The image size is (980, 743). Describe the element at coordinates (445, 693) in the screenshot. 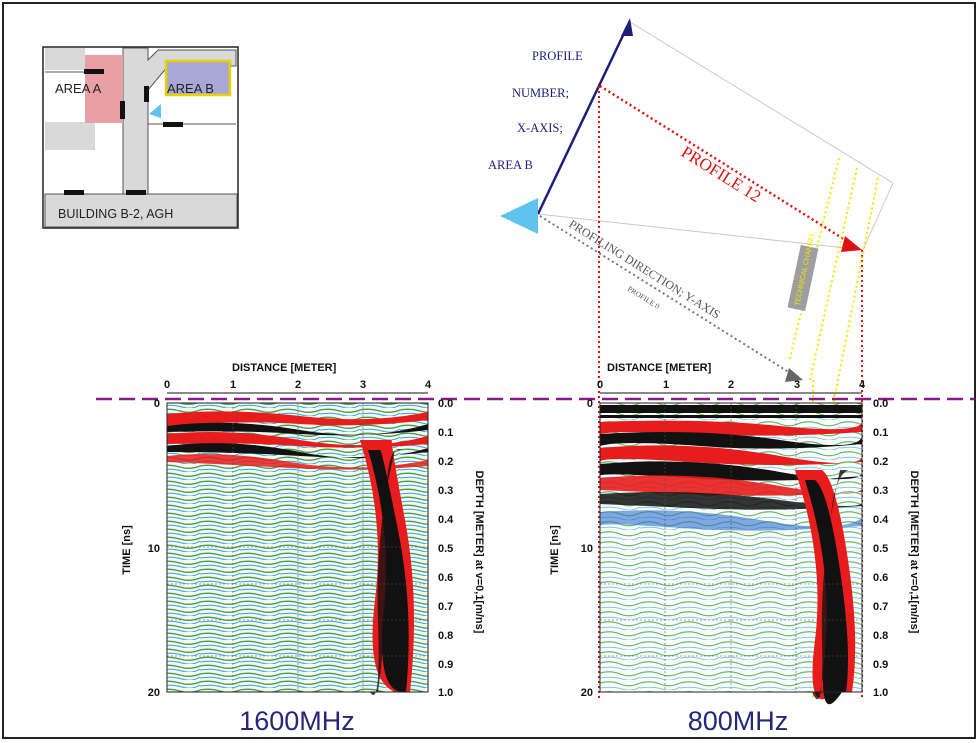

I see `left-depth-tick-10: 1.0` at that location.